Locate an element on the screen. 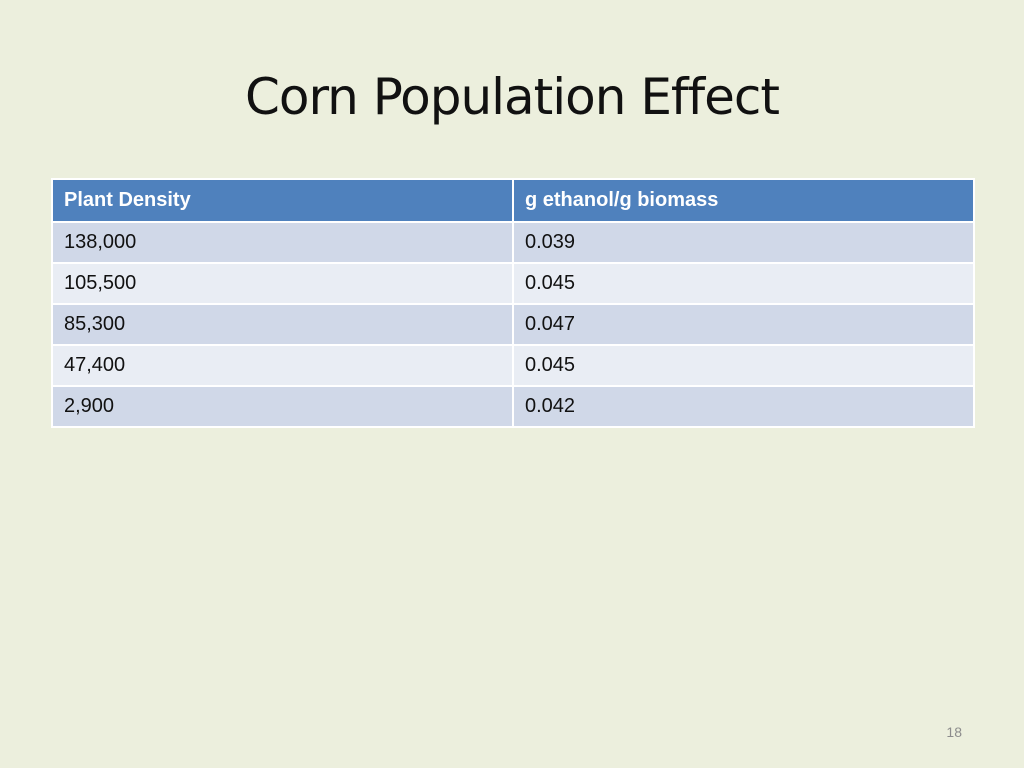 Image resolution: width=1024 pixels, height=768 pixels. cell-ethanol-yield: 0.042 is located at coordinates (743, 406).